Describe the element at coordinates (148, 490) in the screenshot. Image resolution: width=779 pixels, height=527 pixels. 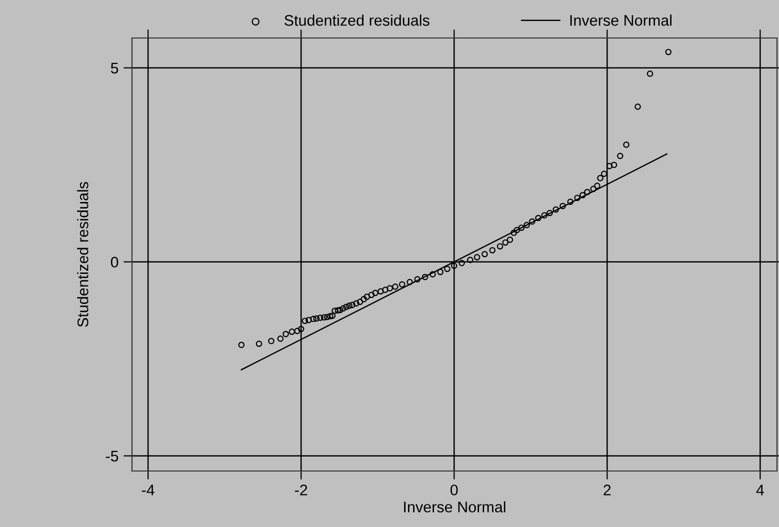
I see `x-tick-label: -4` at that location.